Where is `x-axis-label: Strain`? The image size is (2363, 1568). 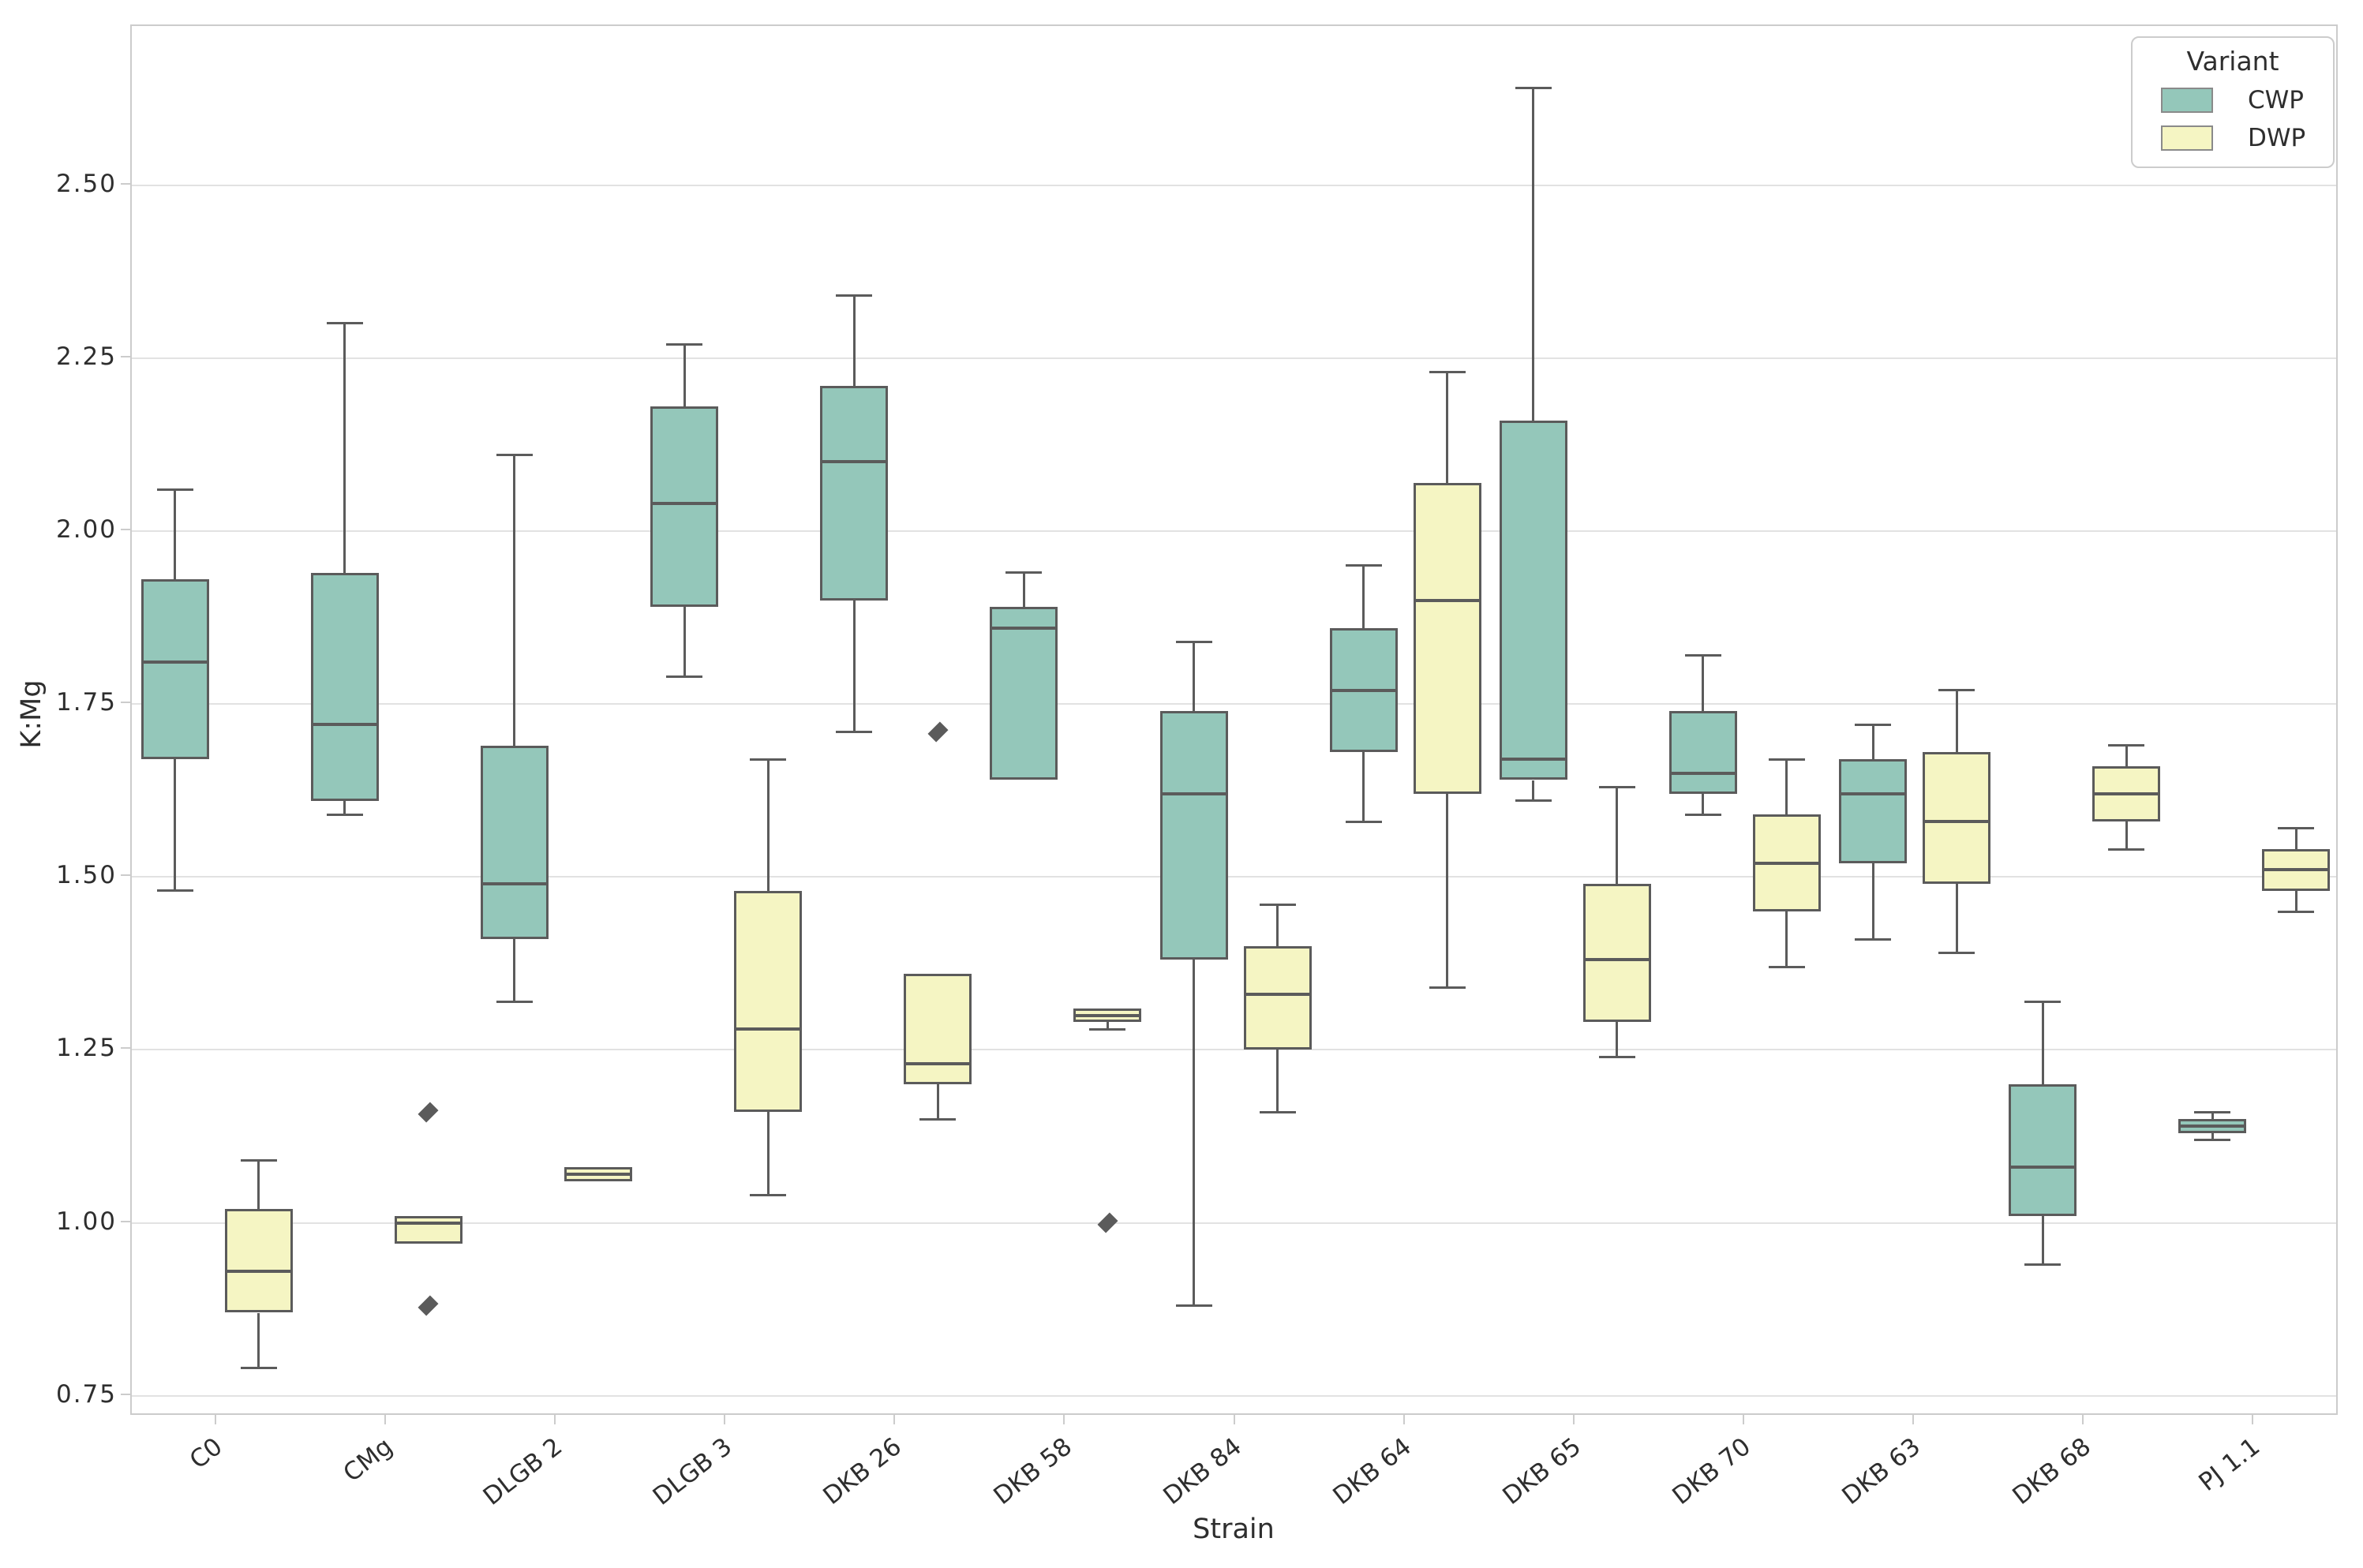 x-axis-label: Strain is located at coordinates (1234, 1530).